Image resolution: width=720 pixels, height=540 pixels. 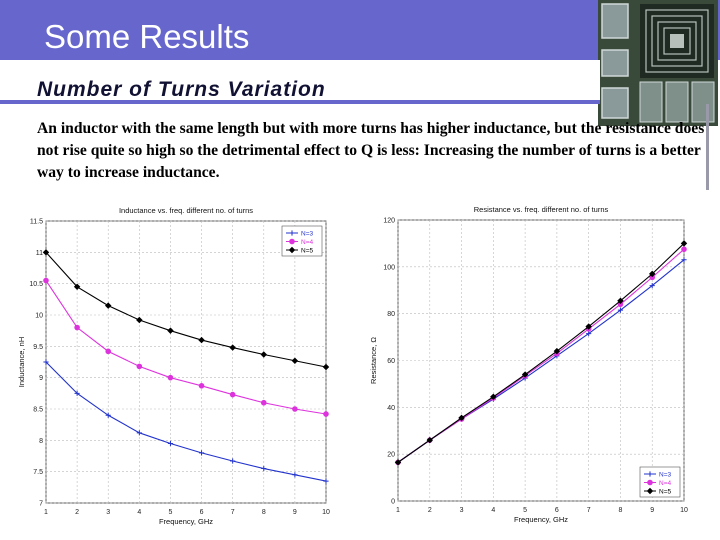 I want to click on y-tick-label: 9, so click(x=41, y=378).